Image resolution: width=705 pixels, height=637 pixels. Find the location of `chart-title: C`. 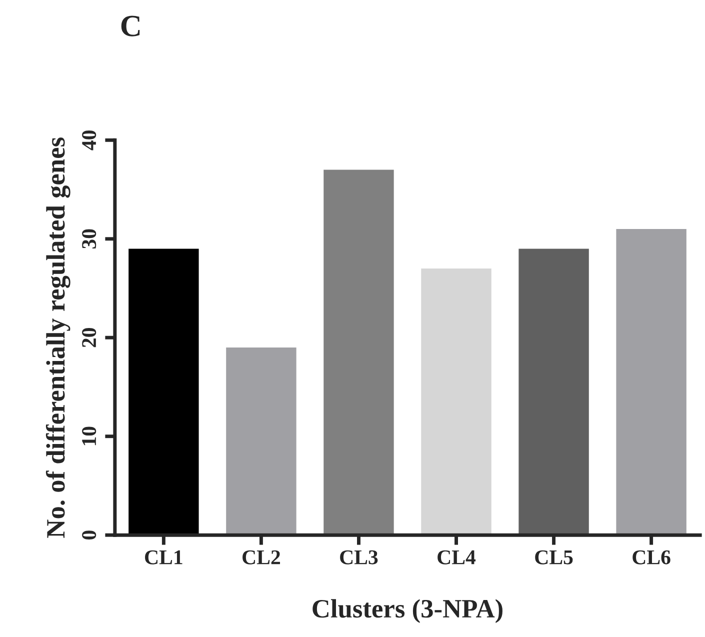

chart-title: C is located at coordinates (130, 26).